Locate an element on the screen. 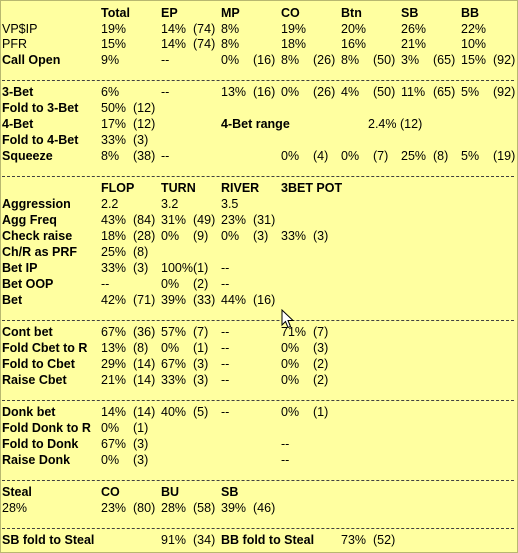 The height and width of the screenshot is (553, 518). mouse-pointer-icon is located at coordinates (288, 319).